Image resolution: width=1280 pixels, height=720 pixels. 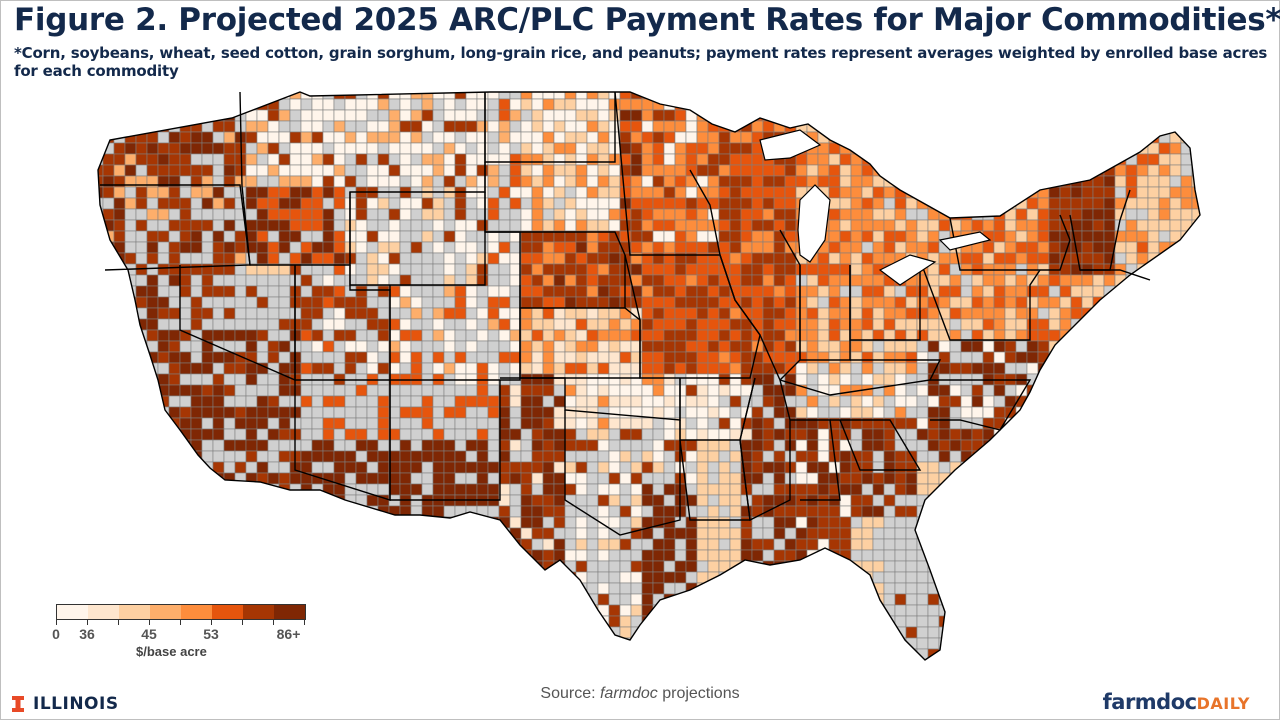 I want to click on illinois-logo: ILLINOIS, so click(x=65, y=704).